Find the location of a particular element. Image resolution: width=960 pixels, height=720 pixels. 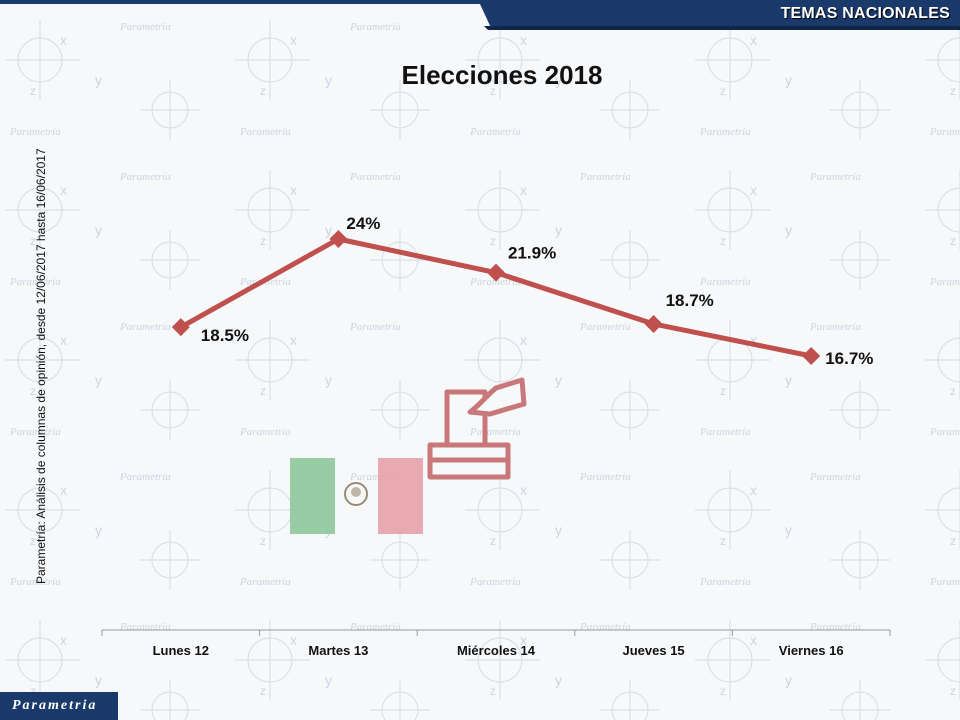

chart-title: Elecciones 2018 is located at coordinates (502, 75).